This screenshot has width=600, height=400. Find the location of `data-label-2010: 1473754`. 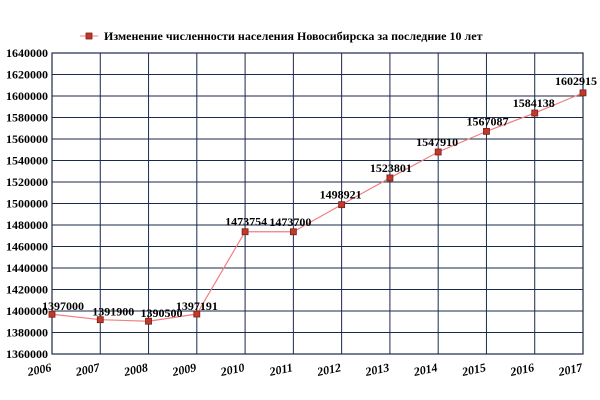

data-label-2010: 1473754 is located at coordinates (246, 222).